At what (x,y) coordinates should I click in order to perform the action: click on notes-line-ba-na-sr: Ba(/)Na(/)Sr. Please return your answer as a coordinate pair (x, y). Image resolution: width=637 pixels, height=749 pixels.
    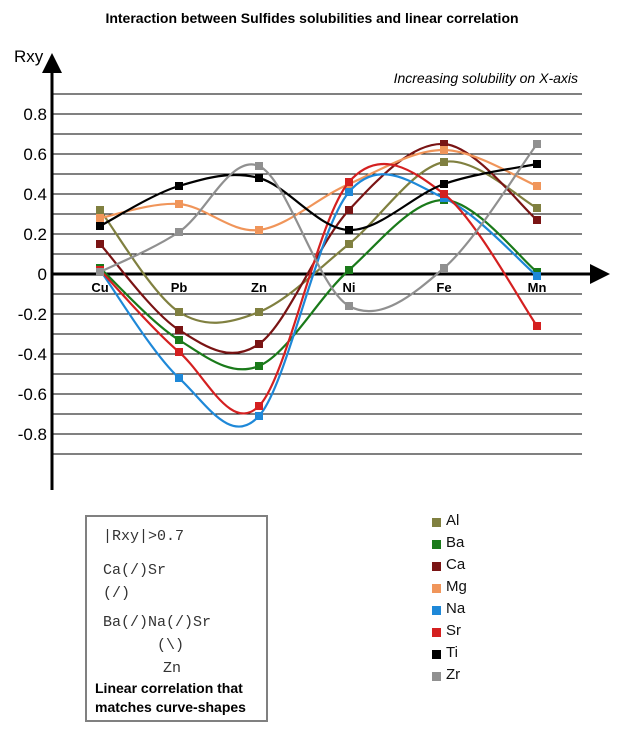
    Looking at the image, I should click on (157, 622).